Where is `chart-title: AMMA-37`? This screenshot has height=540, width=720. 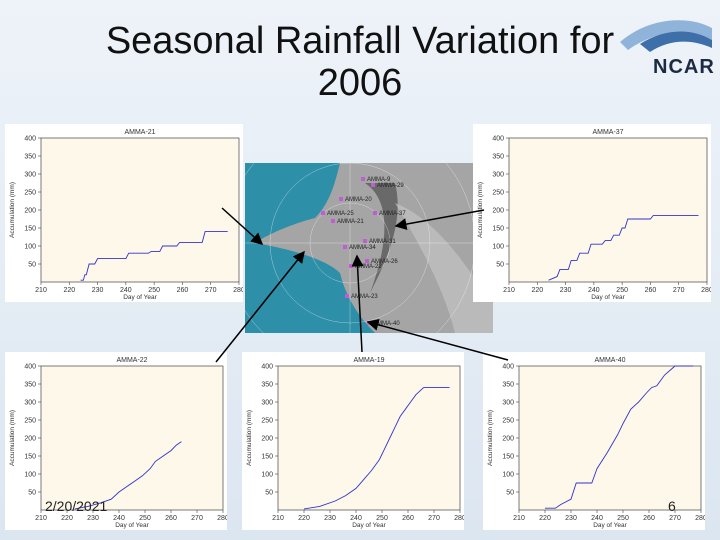
chart-title: AMMA-37 is located at coordinates (607, 132).